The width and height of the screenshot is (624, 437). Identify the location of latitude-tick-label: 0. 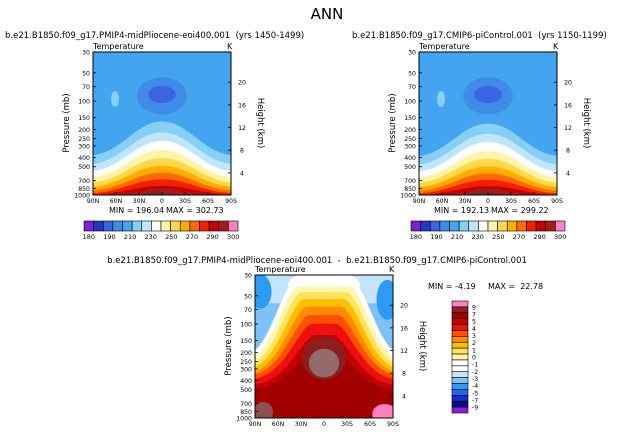
(162, 201).